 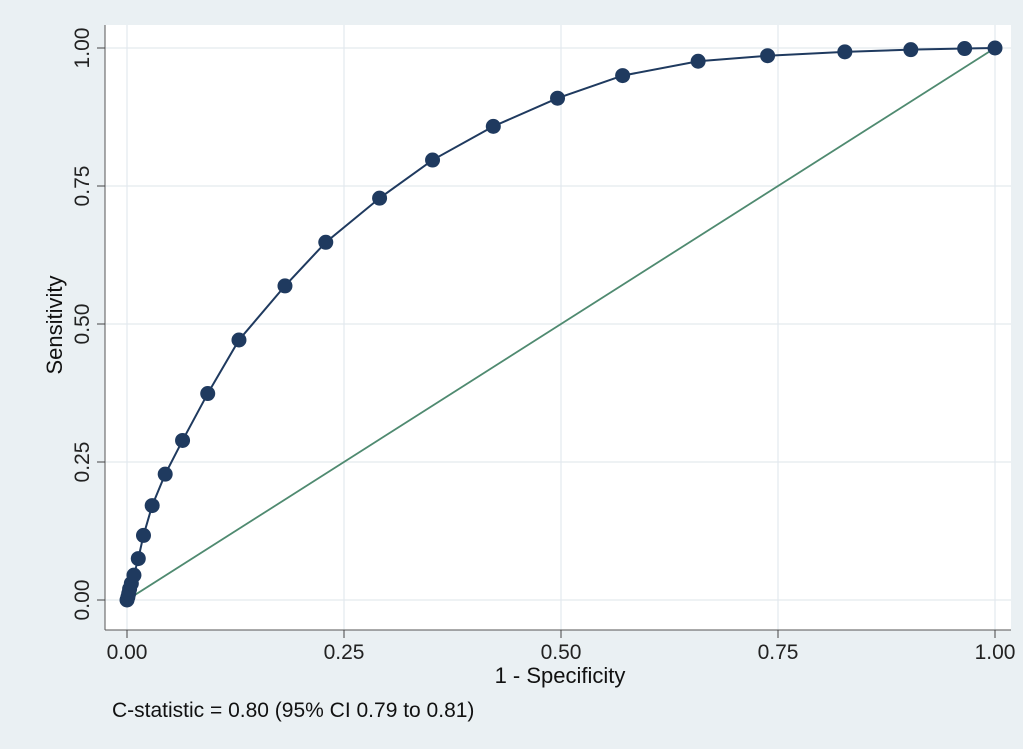 I want to click on x-tick-label: 0.25, so click(x=344, y=652).